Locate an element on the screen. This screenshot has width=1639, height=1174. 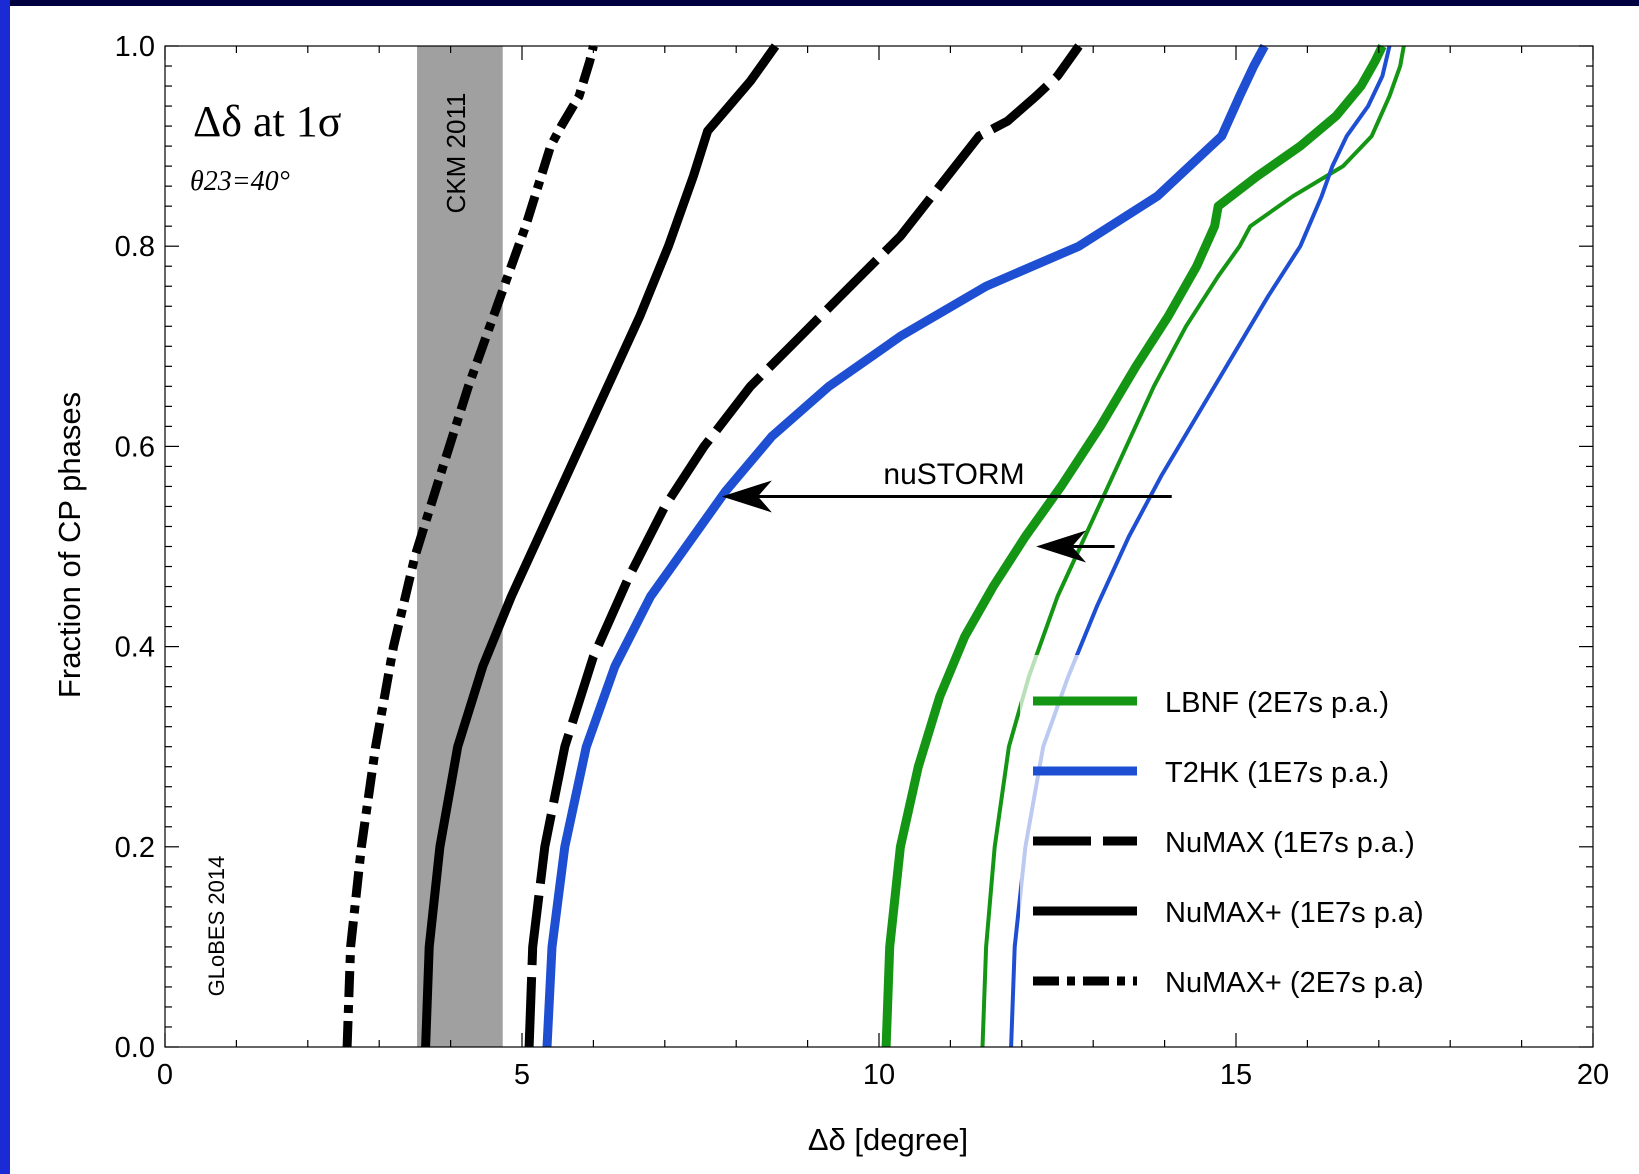
legend-label: NuMAX (1E7s p.a.) is located at coordinates (1290, 843).